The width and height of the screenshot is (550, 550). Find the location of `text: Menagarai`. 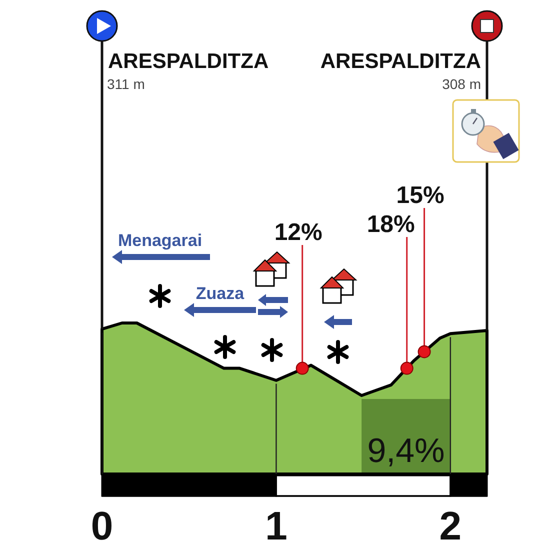

text: Menagarai is located at coordinates (160, 240).